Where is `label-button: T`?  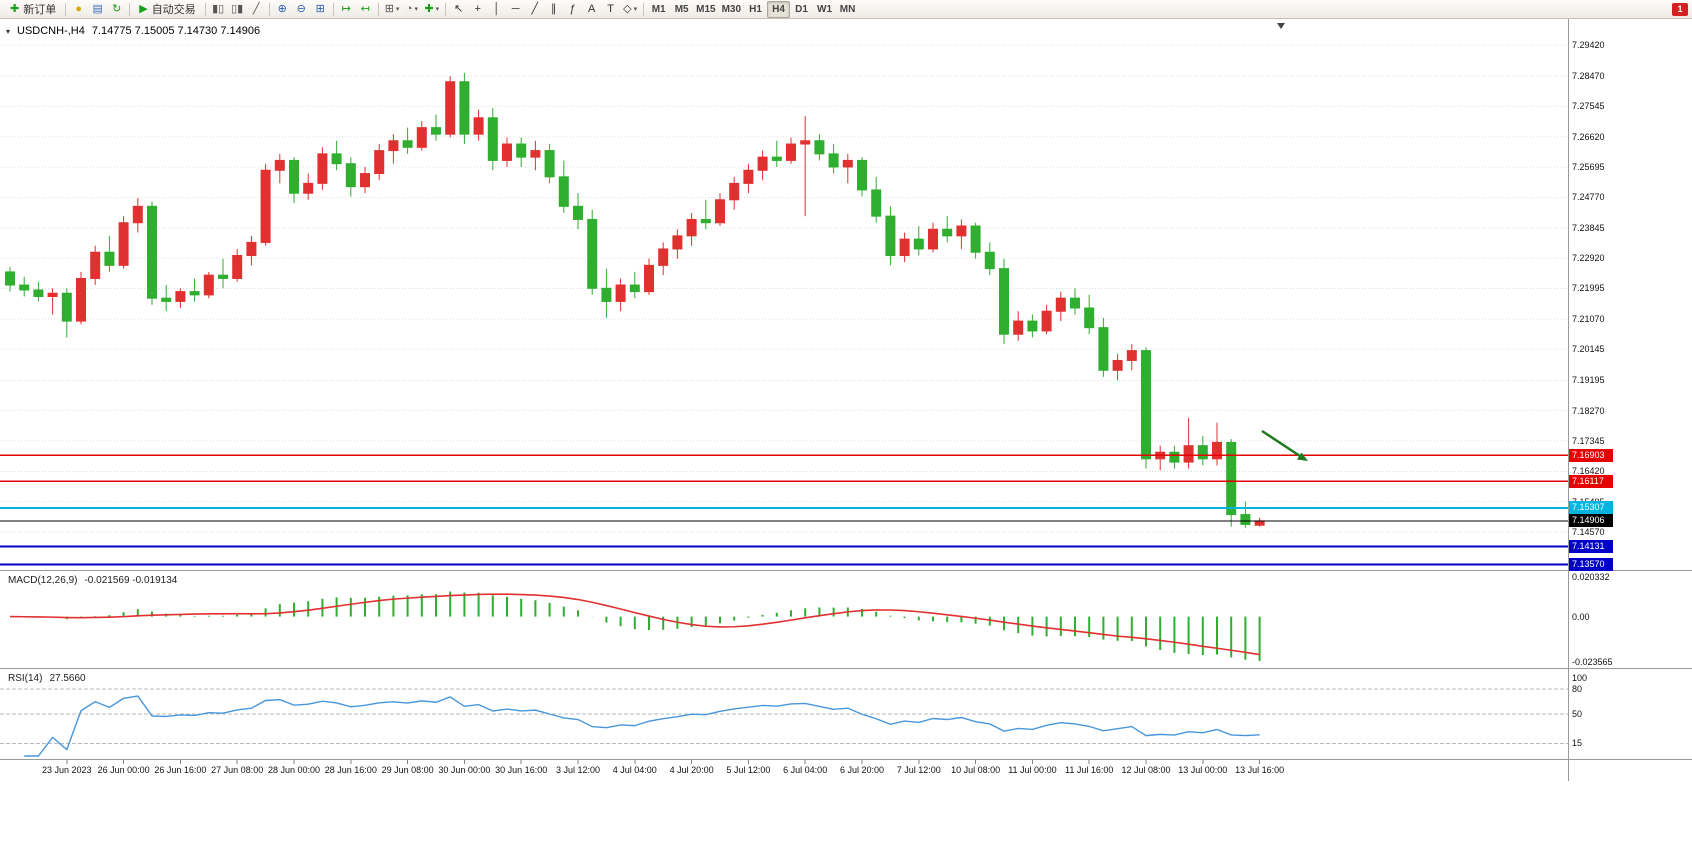
label-button: T is located at coordinates (610, 9).